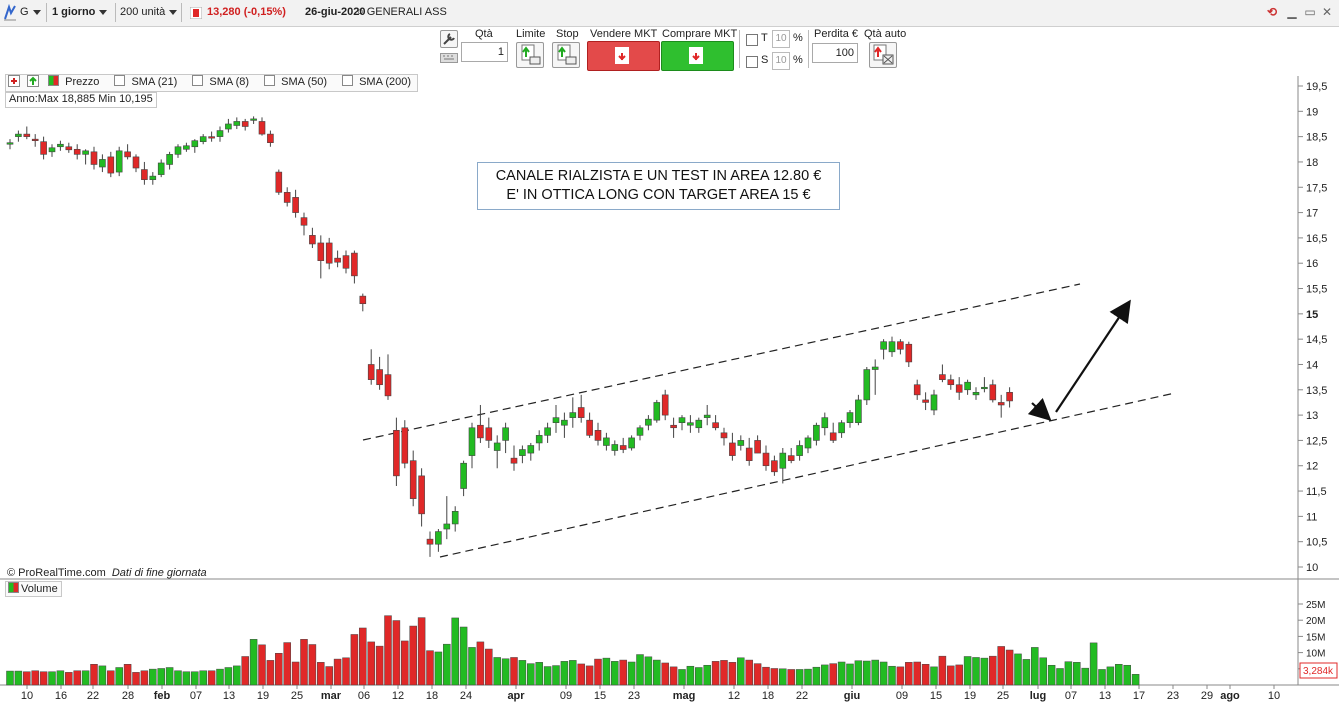  I want to click on remove-series-icon, so click(14, 81).